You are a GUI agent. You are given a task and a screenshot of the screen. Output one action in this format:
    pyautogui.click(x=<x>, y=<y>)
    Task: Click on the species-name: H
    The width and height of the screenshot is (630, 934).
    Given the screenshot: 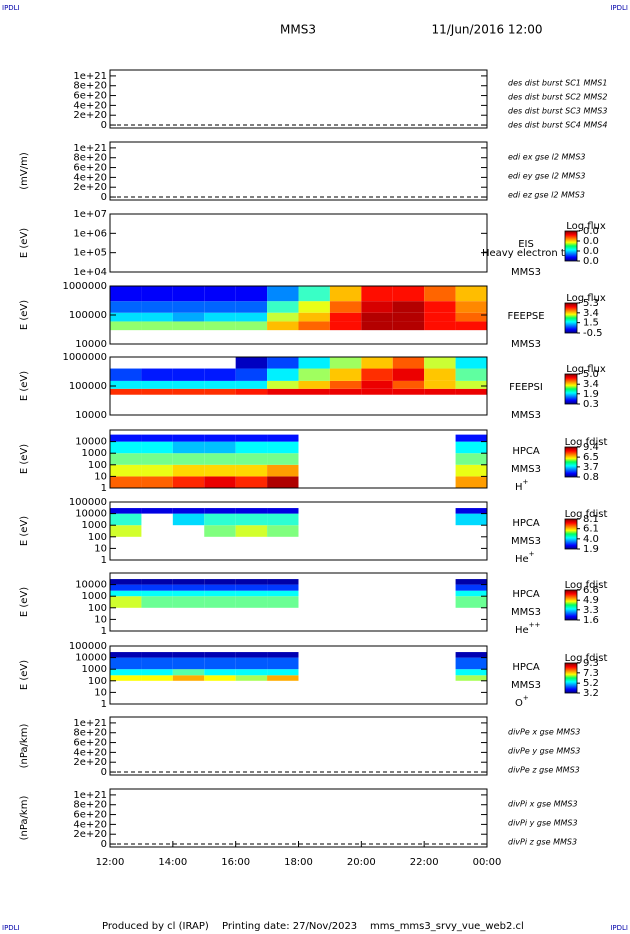 What is the action you would take?
    pyautogui.click(x=519, y=487)
    